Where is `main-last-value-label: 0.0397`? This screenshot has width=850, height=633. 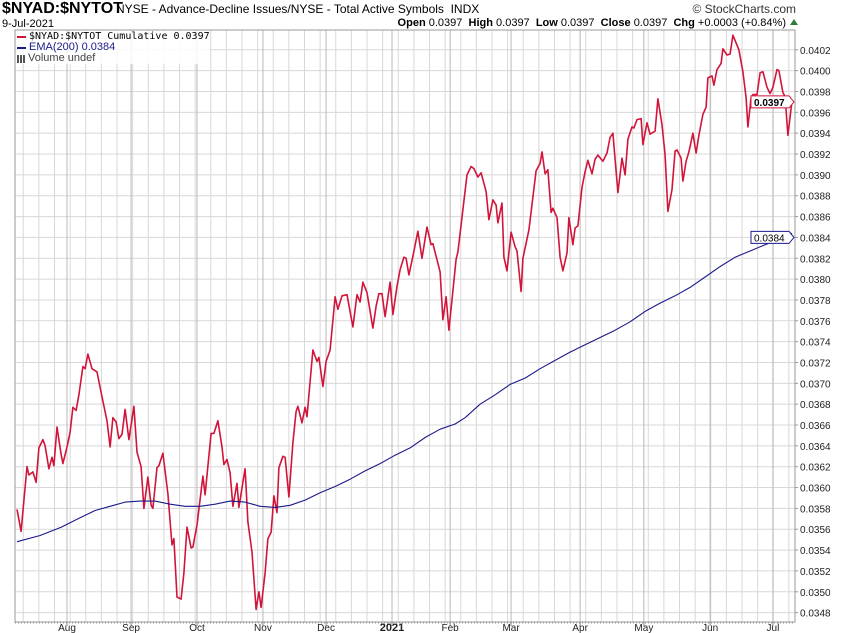 main-last-value-label: 0.0397 is located at coordinates (769, 103).